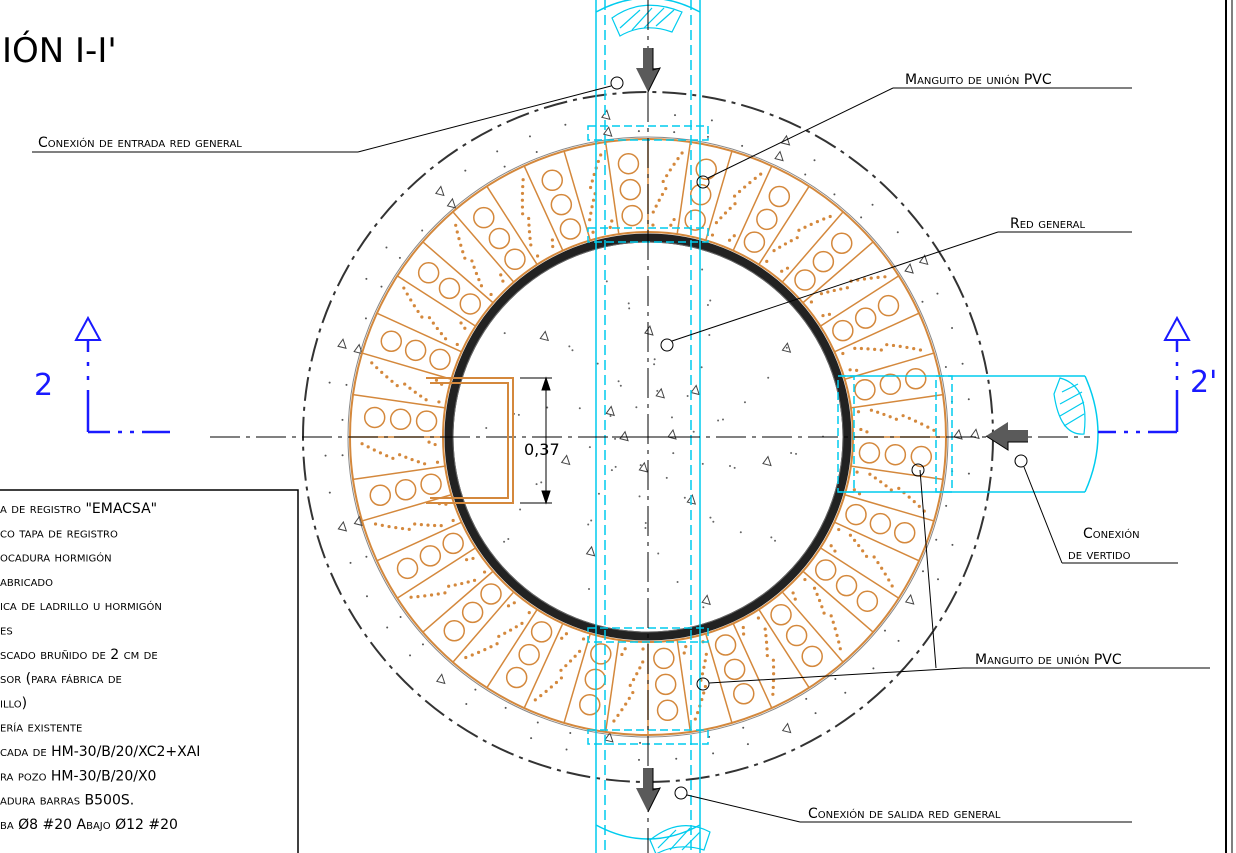  What do you see at coordinates (59, 50) in the screenshot?
I see `section-title: IÓN I-I'` at bounding box center [59, 50].